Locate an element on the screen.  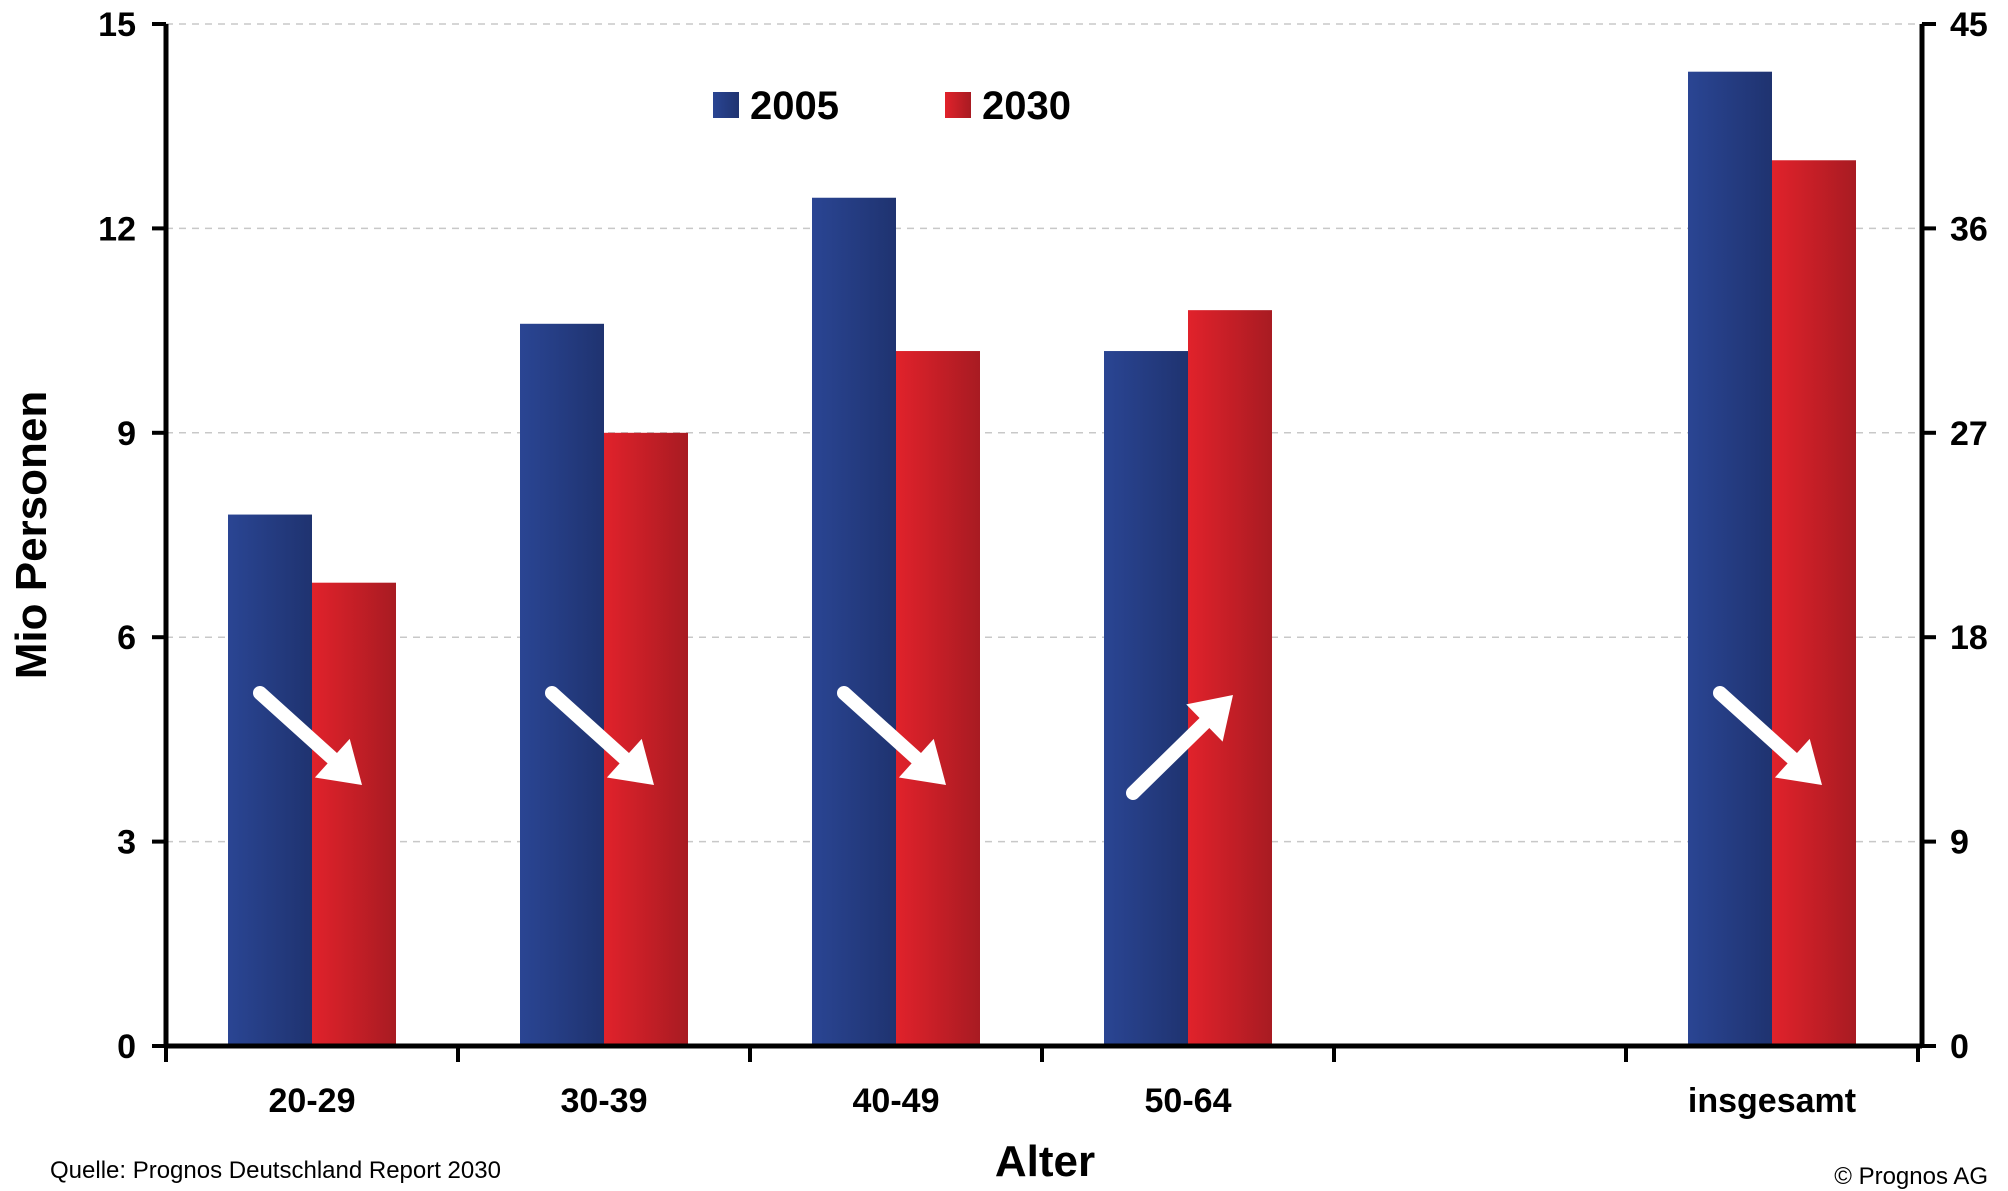
x-category-label: 30-39 is located at coordinates (604, 1101).